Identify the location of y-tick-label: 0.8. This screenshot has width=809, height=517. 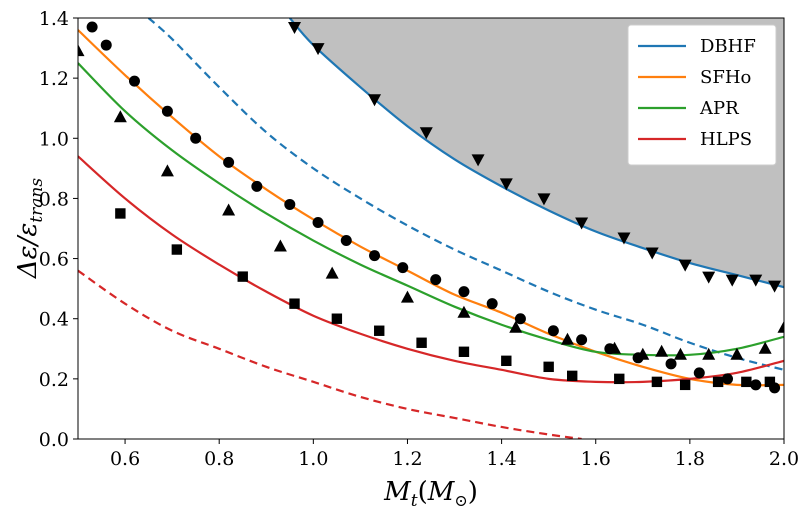
(54, 199).